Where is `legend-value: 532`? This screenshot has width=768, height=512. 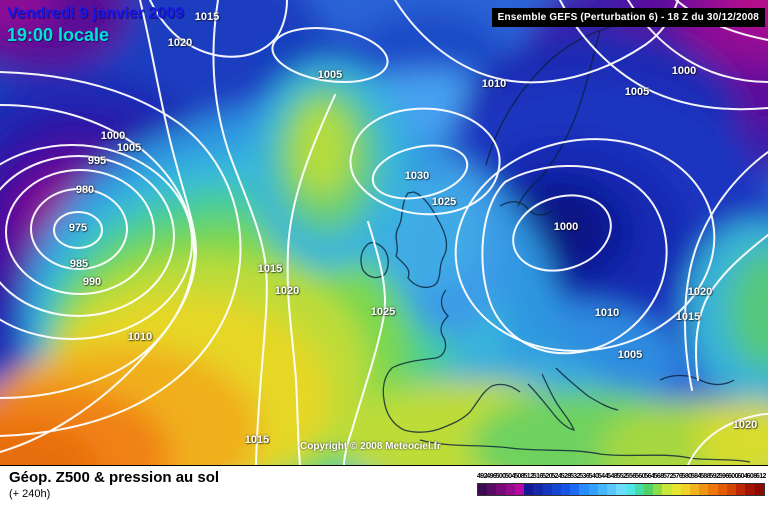 legend-value: 532 is located at coordinates (575, 476).